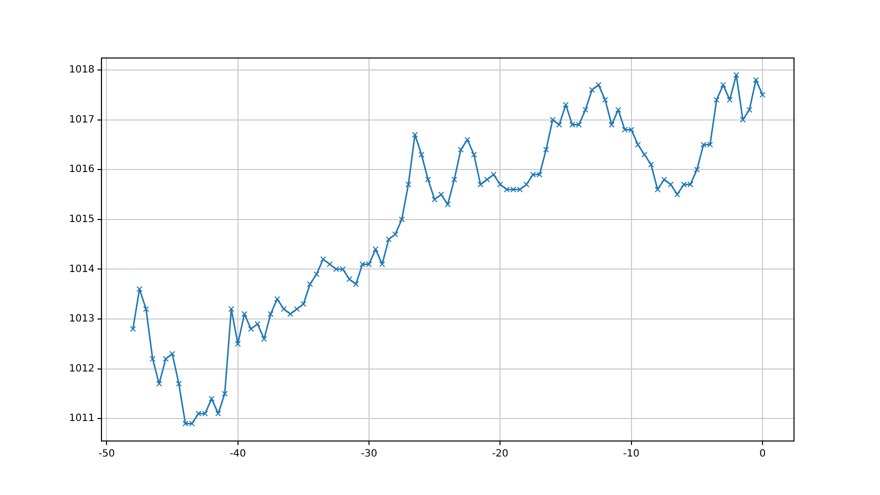  What do you see at coordinates (106, 454) in the screenshot?
I see `x-tick-label: -50` at bounding box center [106, 454].